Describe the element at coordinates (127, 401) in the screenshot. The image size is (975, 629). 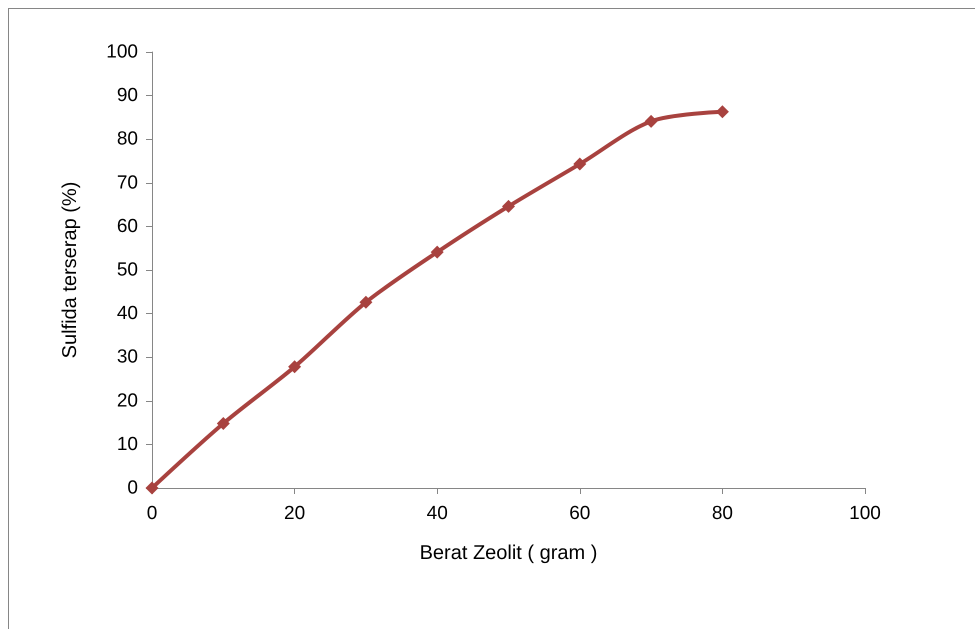
I see `y-tick-label: 20` at that location.